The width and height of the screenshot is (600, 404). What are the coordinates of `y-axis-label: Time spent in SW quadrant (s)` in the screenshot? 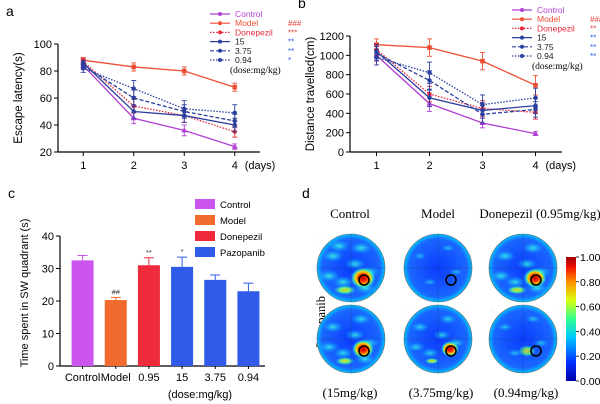 It's located at (25, 293).